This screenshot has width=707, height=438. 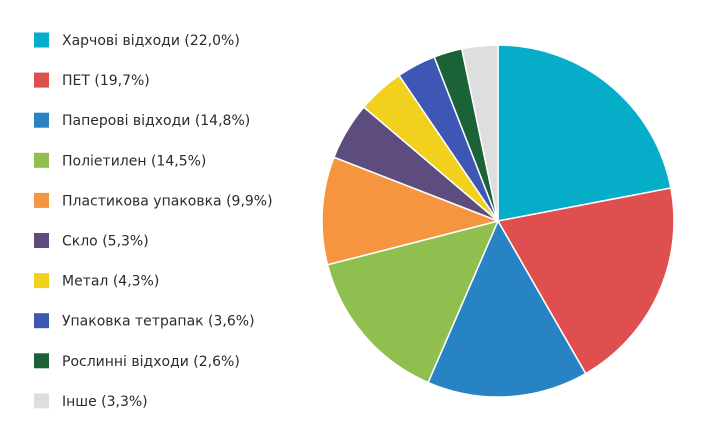 What do you see at coordinates (41, 200) in the screenshot?
I see `legend-swatch-пластикова-упаковка` at bounding box center [41, 200].